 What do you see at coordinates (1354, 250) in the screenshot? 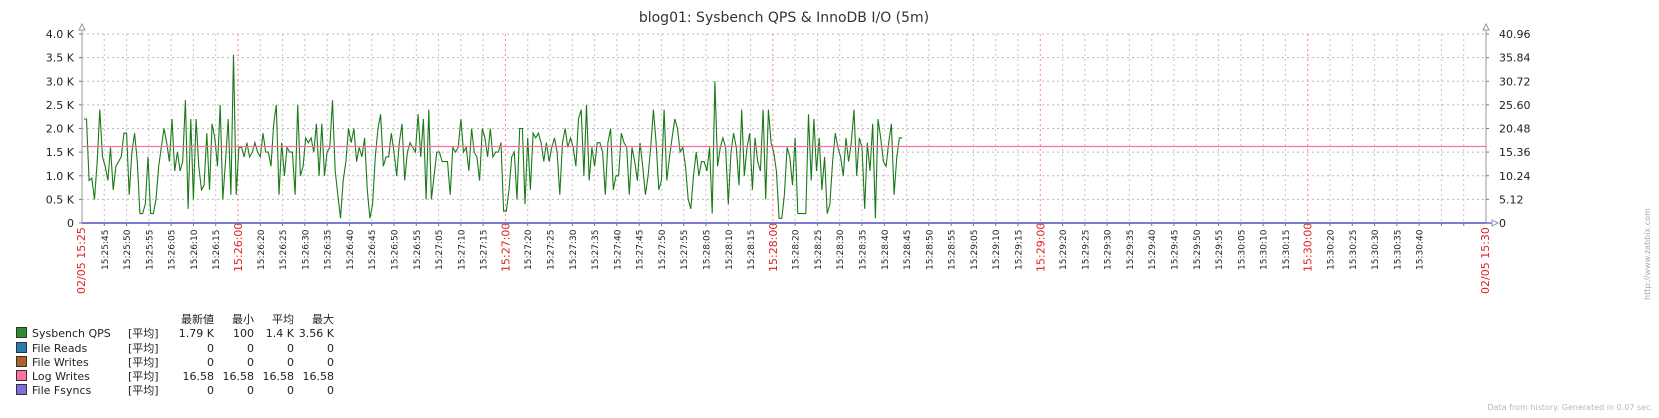
I see `x-tick-minor: 15:30:25` at bounding box center [1354, 250].